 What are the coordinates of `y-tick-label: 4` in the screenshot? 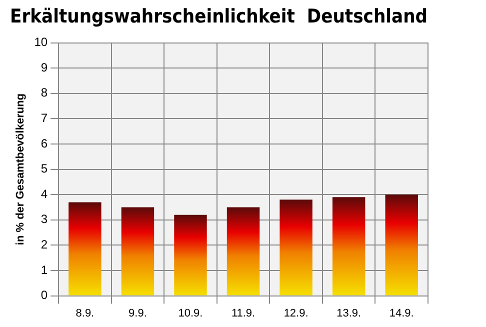 It's located at (44, 193).